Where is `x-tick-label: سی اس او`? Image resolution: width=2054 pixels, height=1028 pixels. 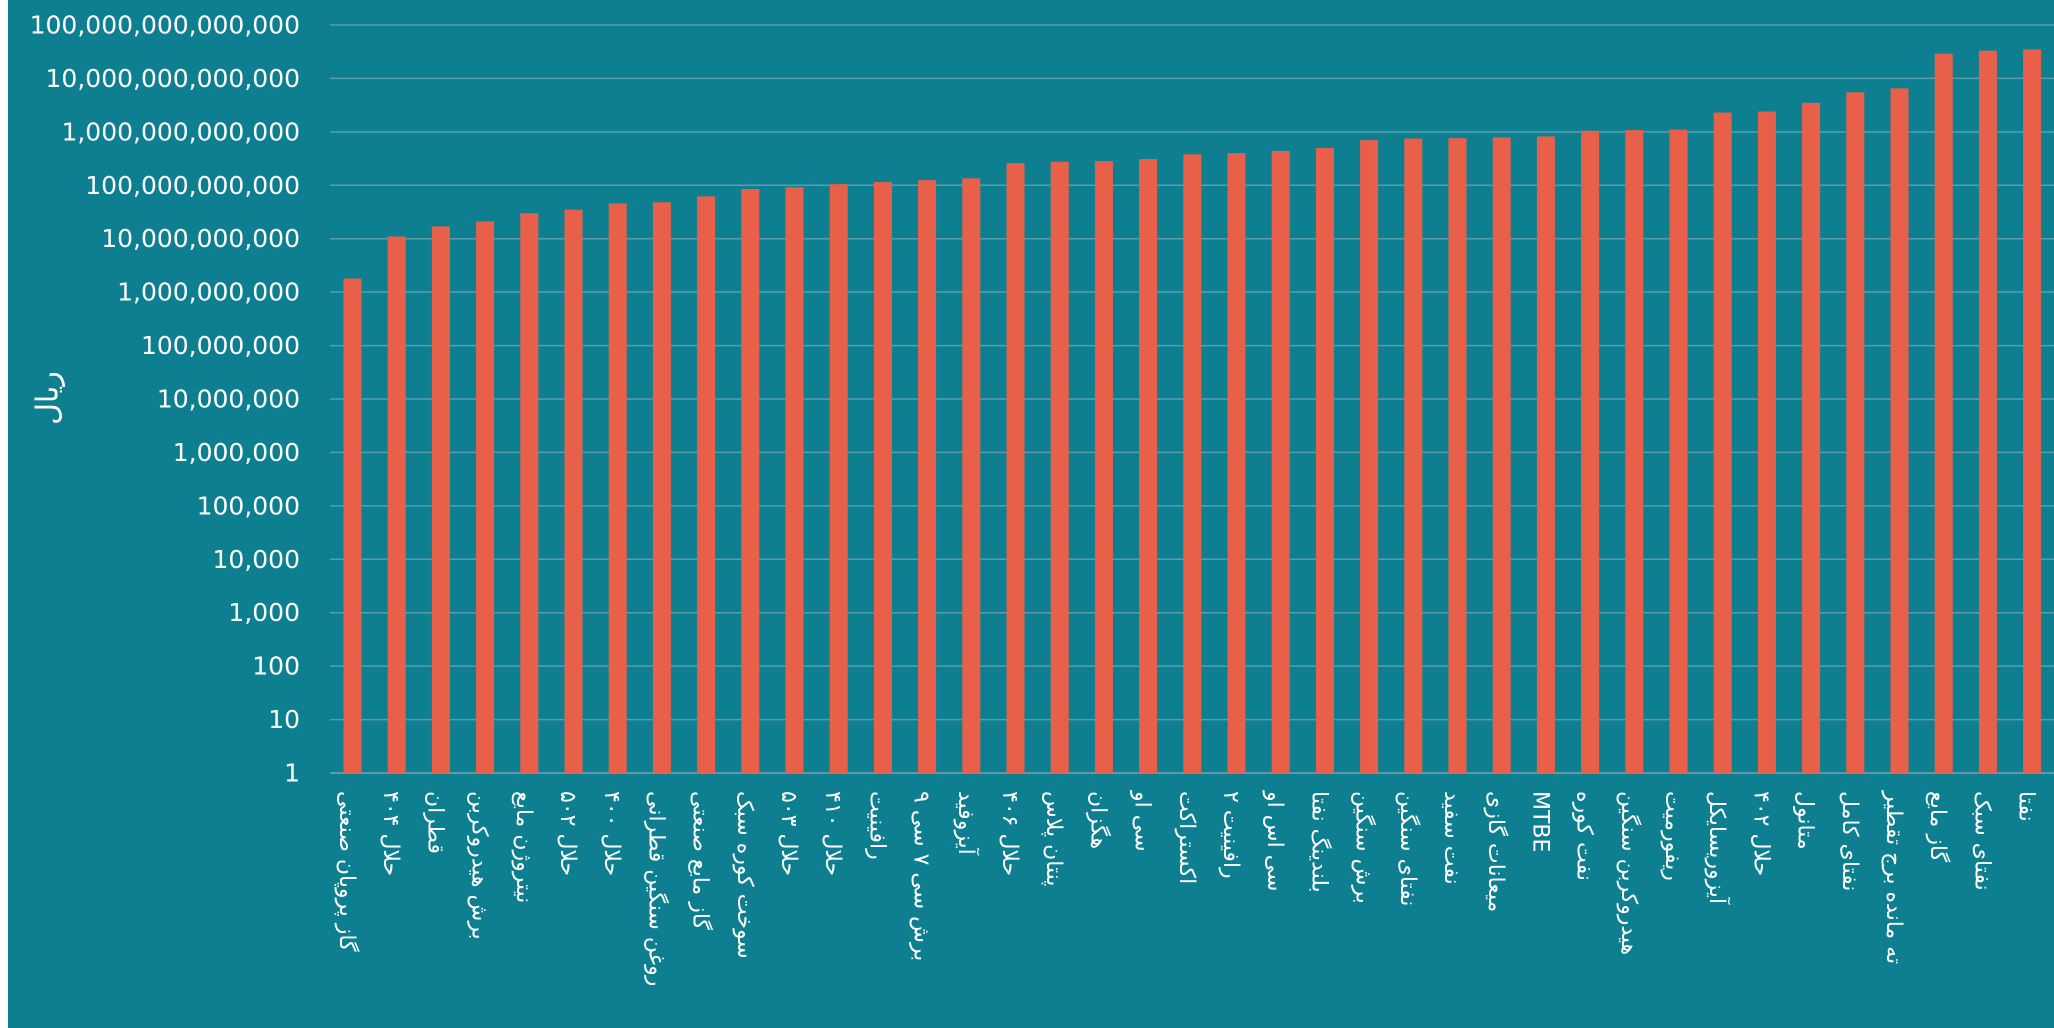
x-tick-label: سی اس او is located at coordinates (1274, 840).